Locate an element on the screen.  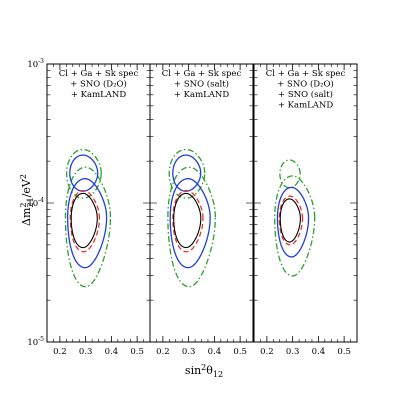
y-axis-title-sub: 21 is located at coordinates (30, 202).